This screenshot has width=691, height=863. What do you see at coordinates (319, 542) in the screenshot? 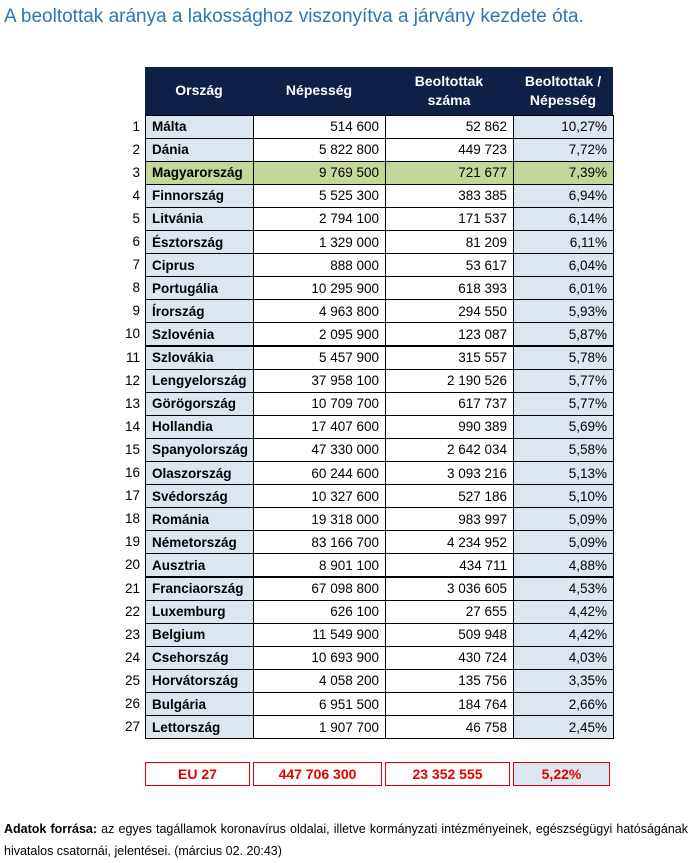
I see `number-cell: 83 166 700` at bounding box center [319, 542].